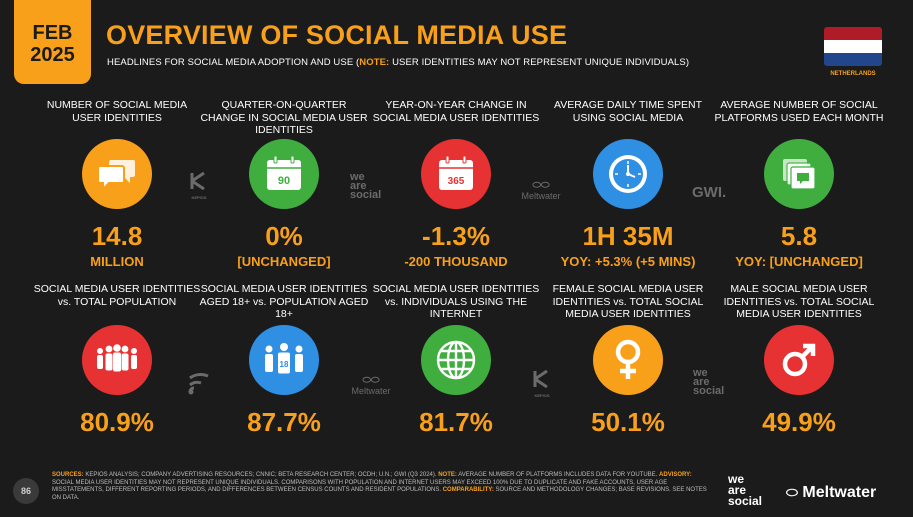 The image size is (913, 517). I want to click on brand-was-word-2: are, so click(737, 490).